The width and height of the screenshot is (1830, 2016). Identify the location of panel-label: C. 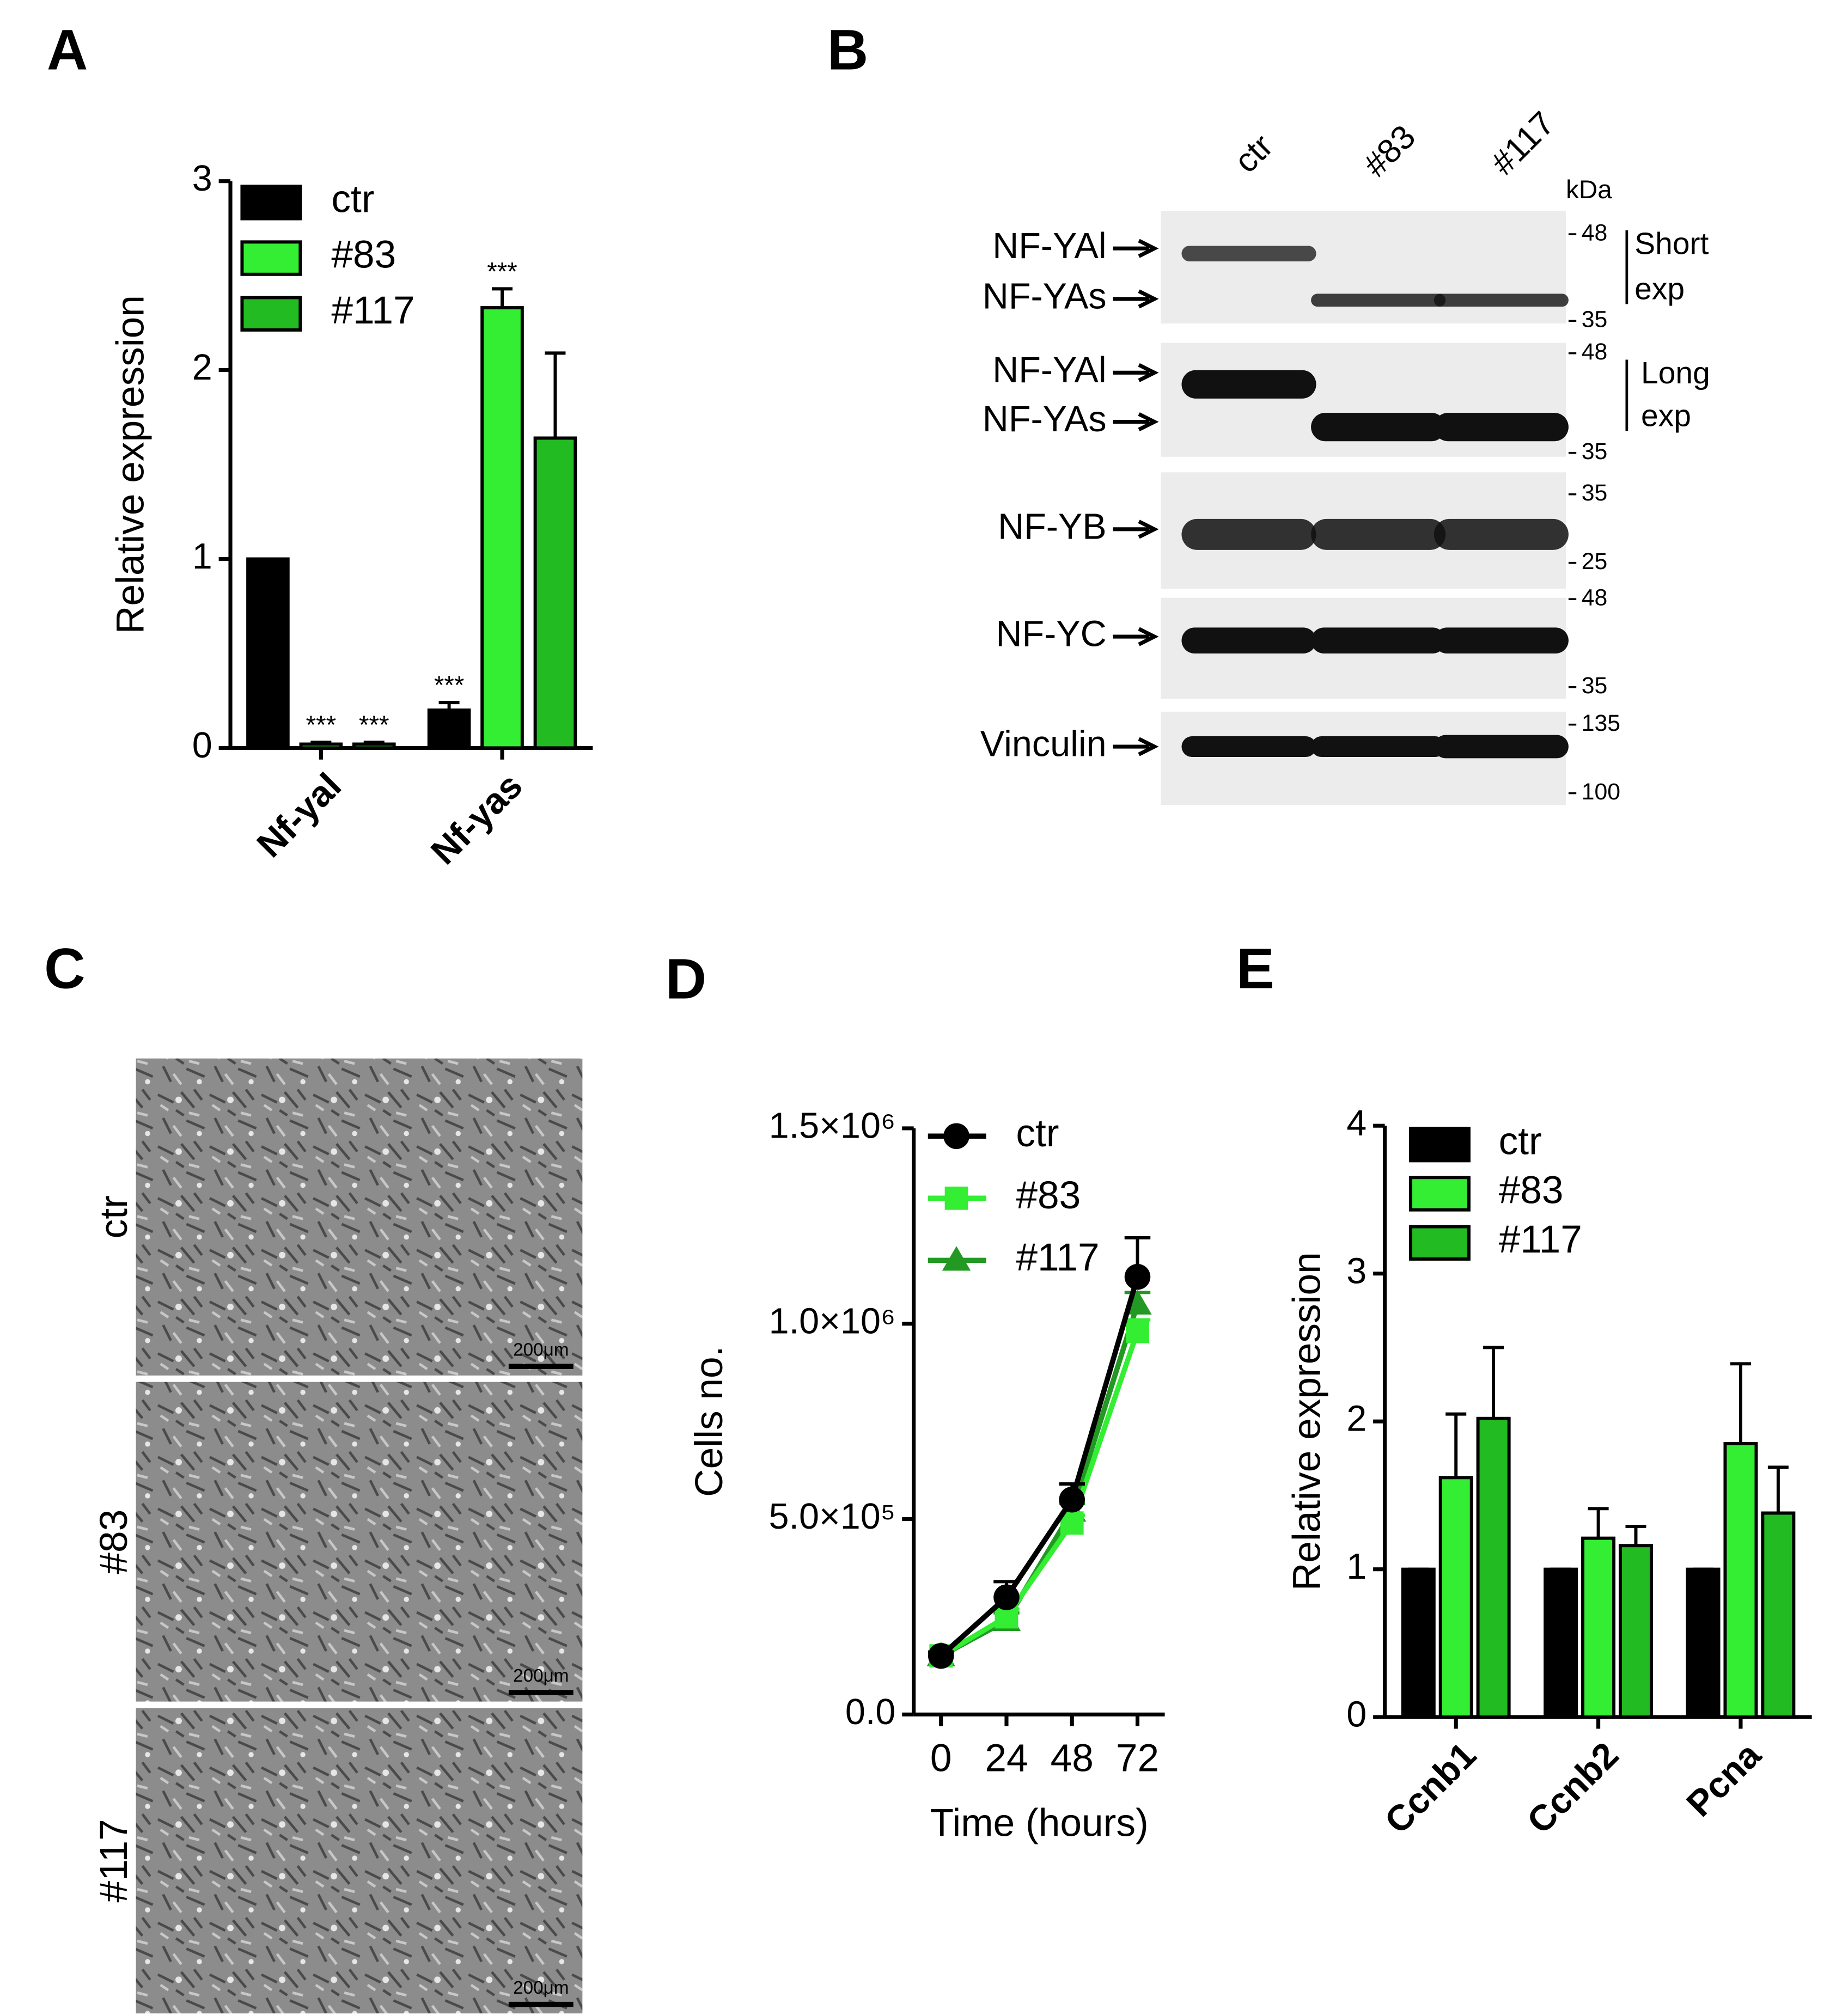
(65, 968).